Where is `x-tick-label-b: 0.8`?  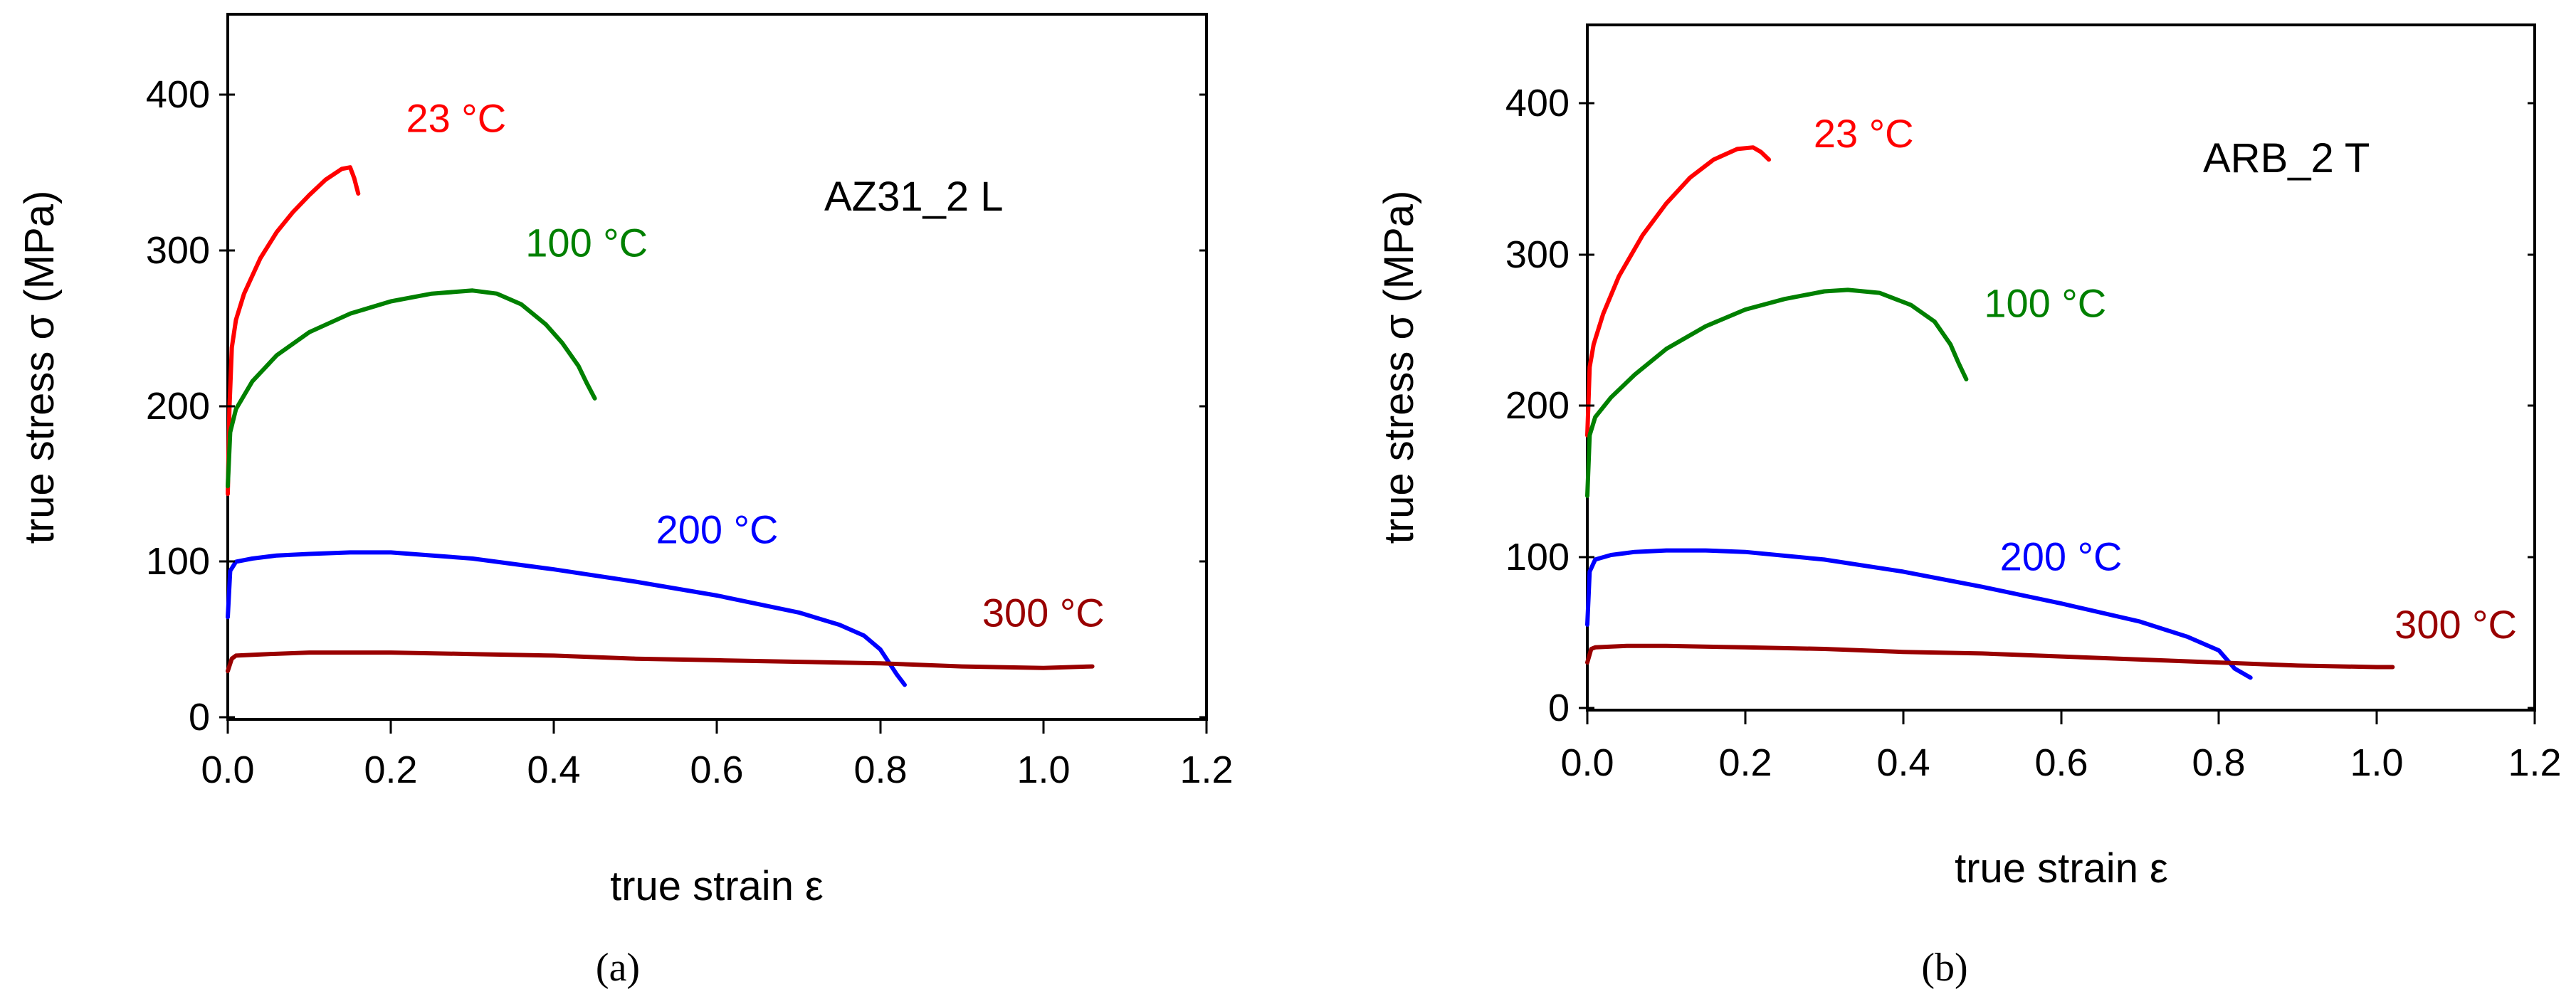 x-tick-label-b: 0.8 is located at coordinates (2219, 763).